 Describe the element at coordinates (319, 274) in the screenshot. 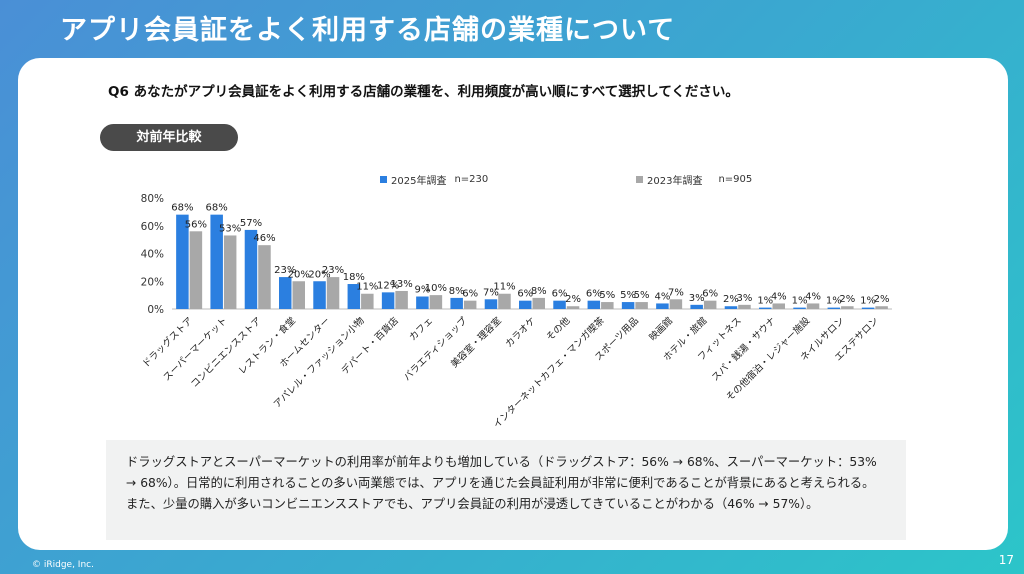

I see `data-label-2025: 20%` at that location.